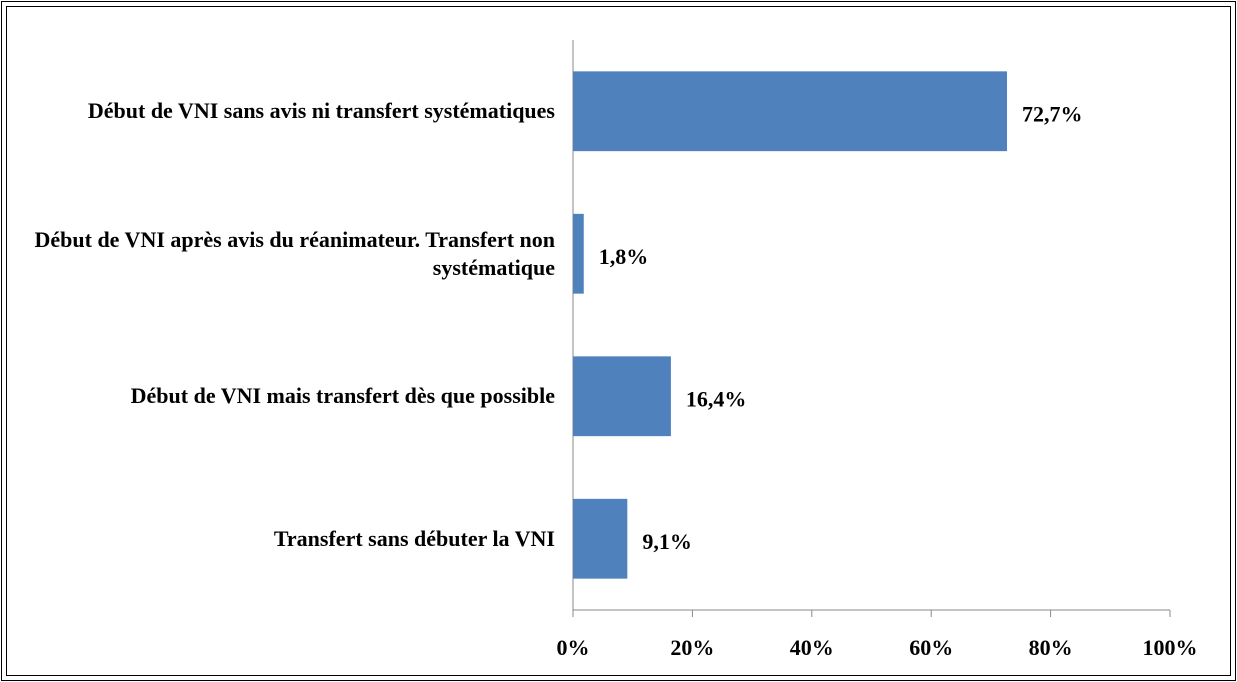 The height and width of the screenshot is (682, 1237). I want to click on x-tick-label: 80%, so click(1051, 647).